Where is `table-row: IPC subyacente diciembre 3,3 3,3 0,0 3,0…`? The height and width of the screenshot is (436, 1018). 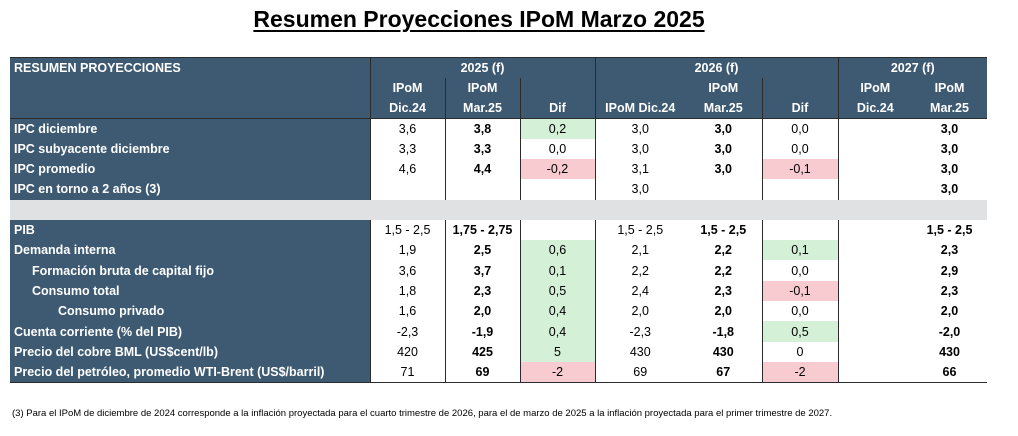
table-row: IPC subyacente diciembre 3,3 3,3 0,0 3,0… is located at coordinates (498, 148).